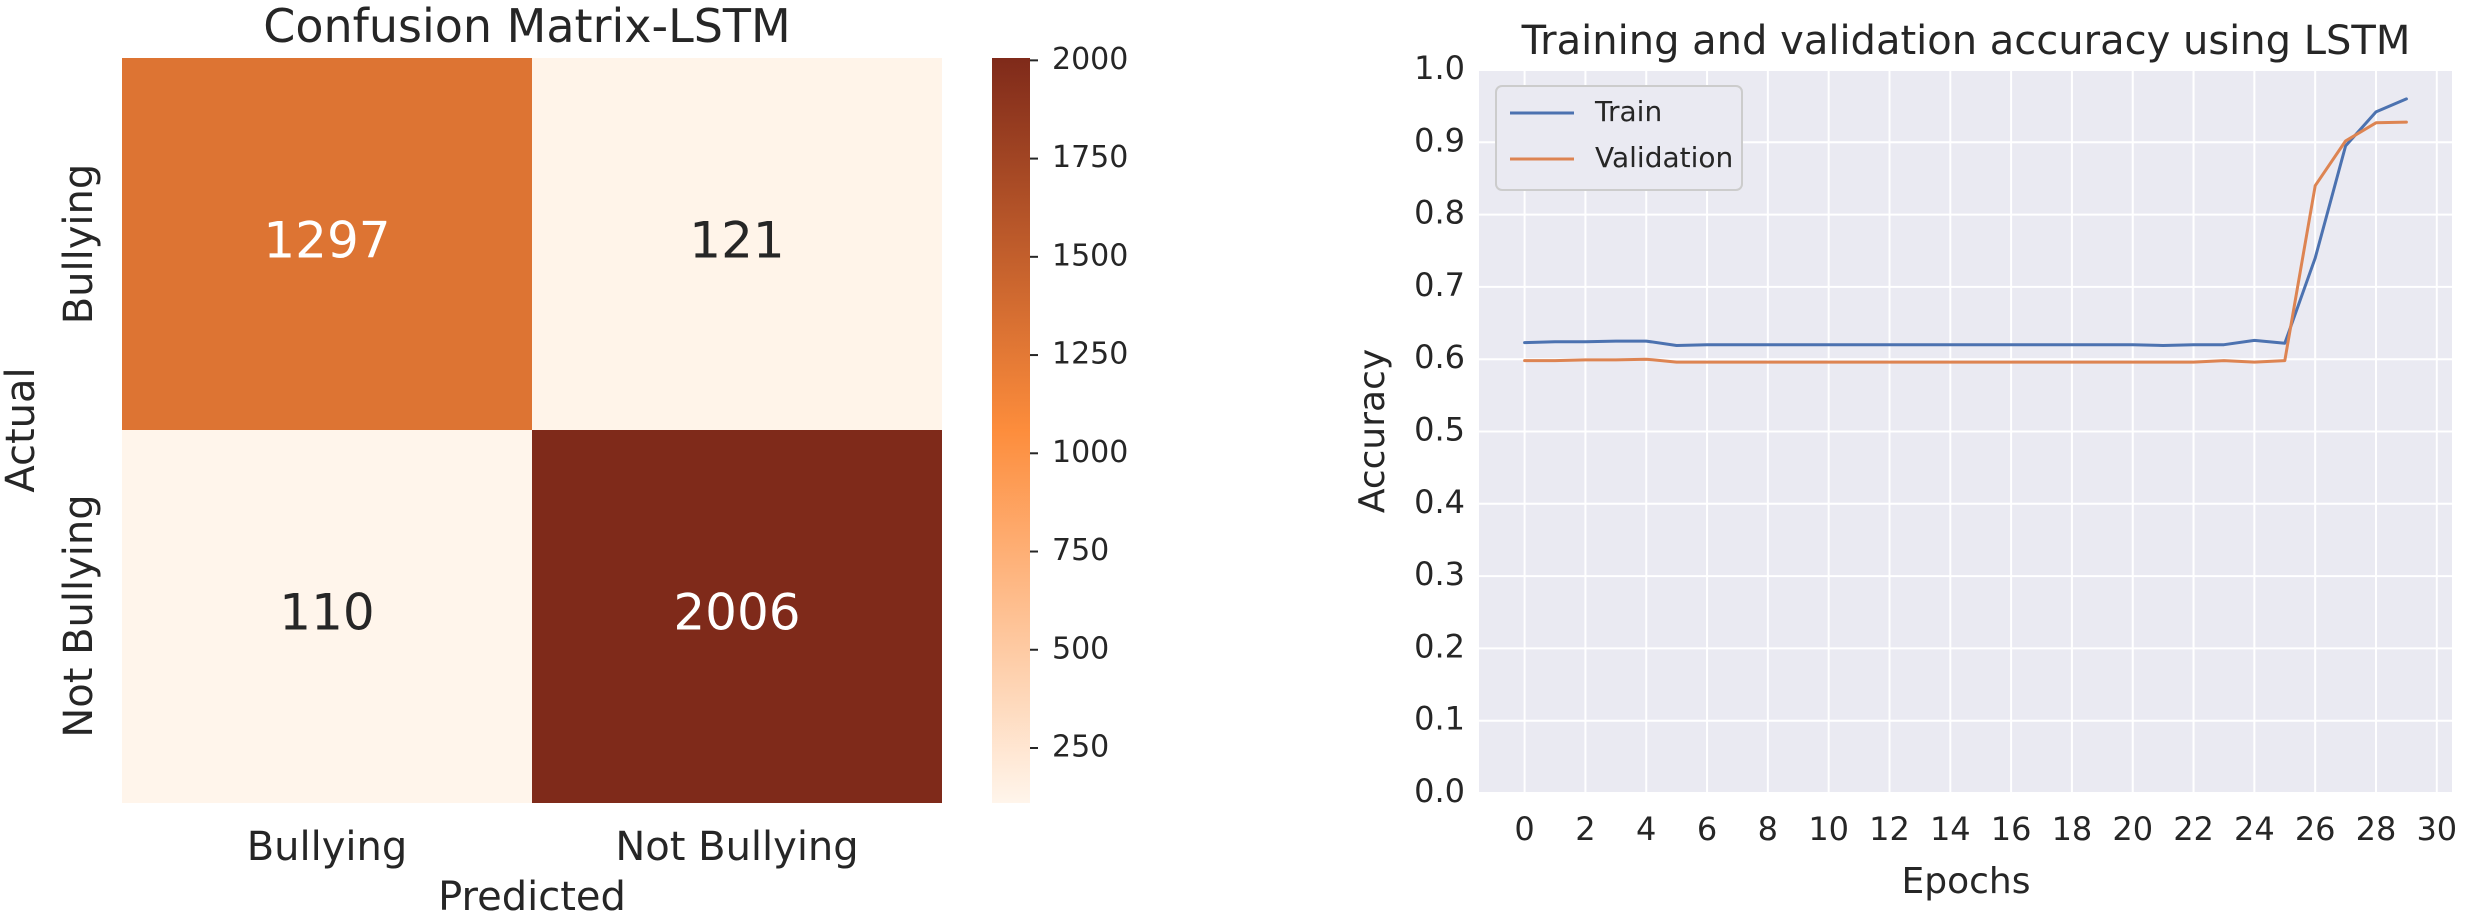 The image size is (2475, 917). What do you see at coordinates (79, 244) in the screenshot?
I see `cm-ytick-bullying: Bullying` at bounding box center [79, 244].